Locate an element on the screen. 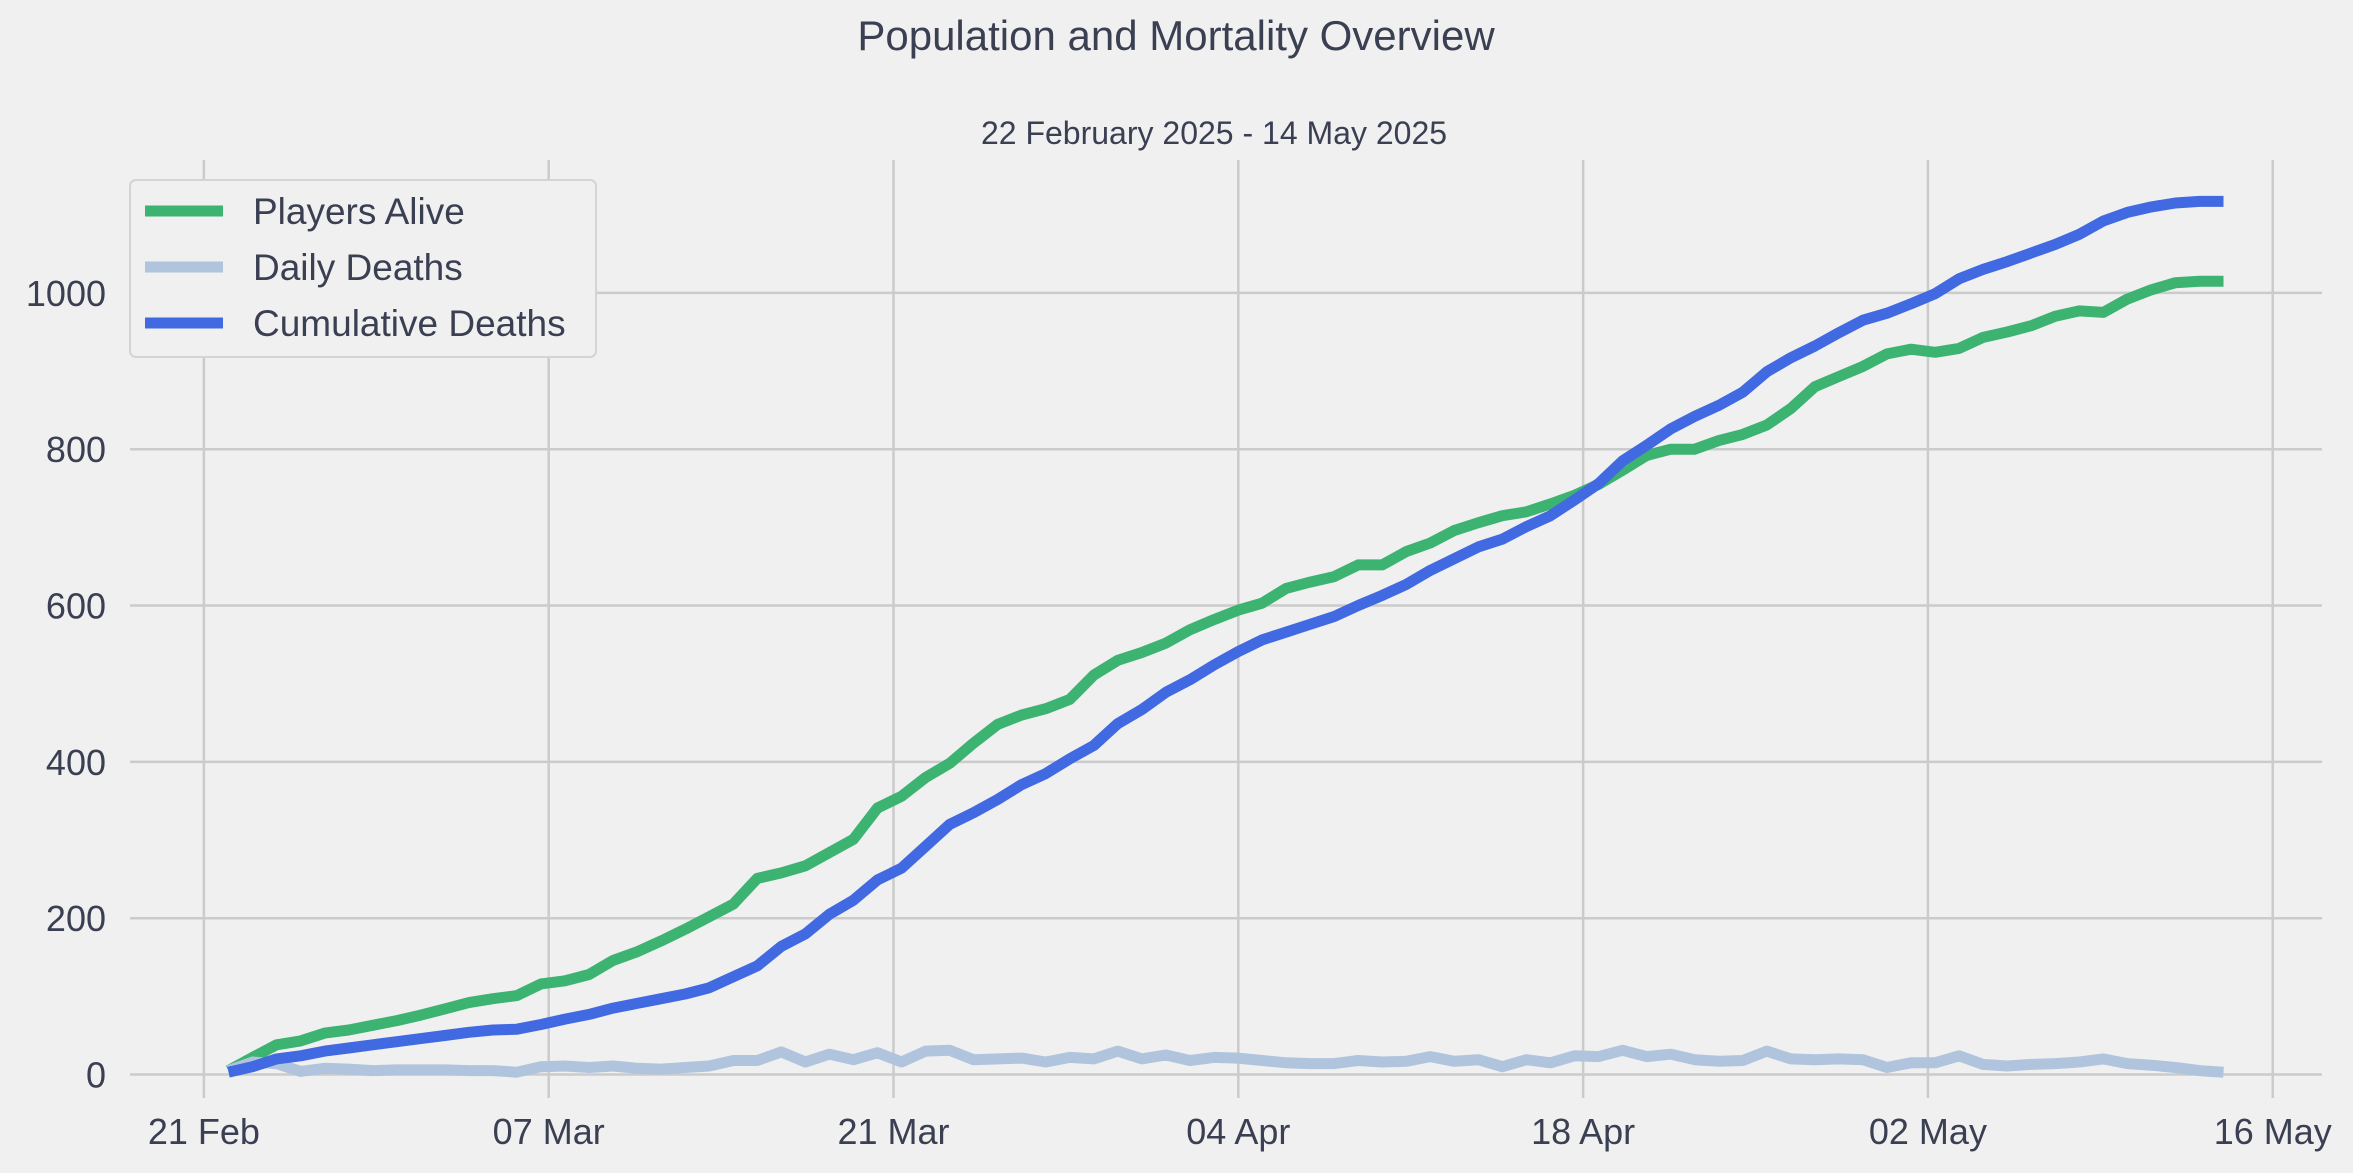 The height and width of the screenshot is (1173, 2353). legend-box is located at coordinates (363, 268).